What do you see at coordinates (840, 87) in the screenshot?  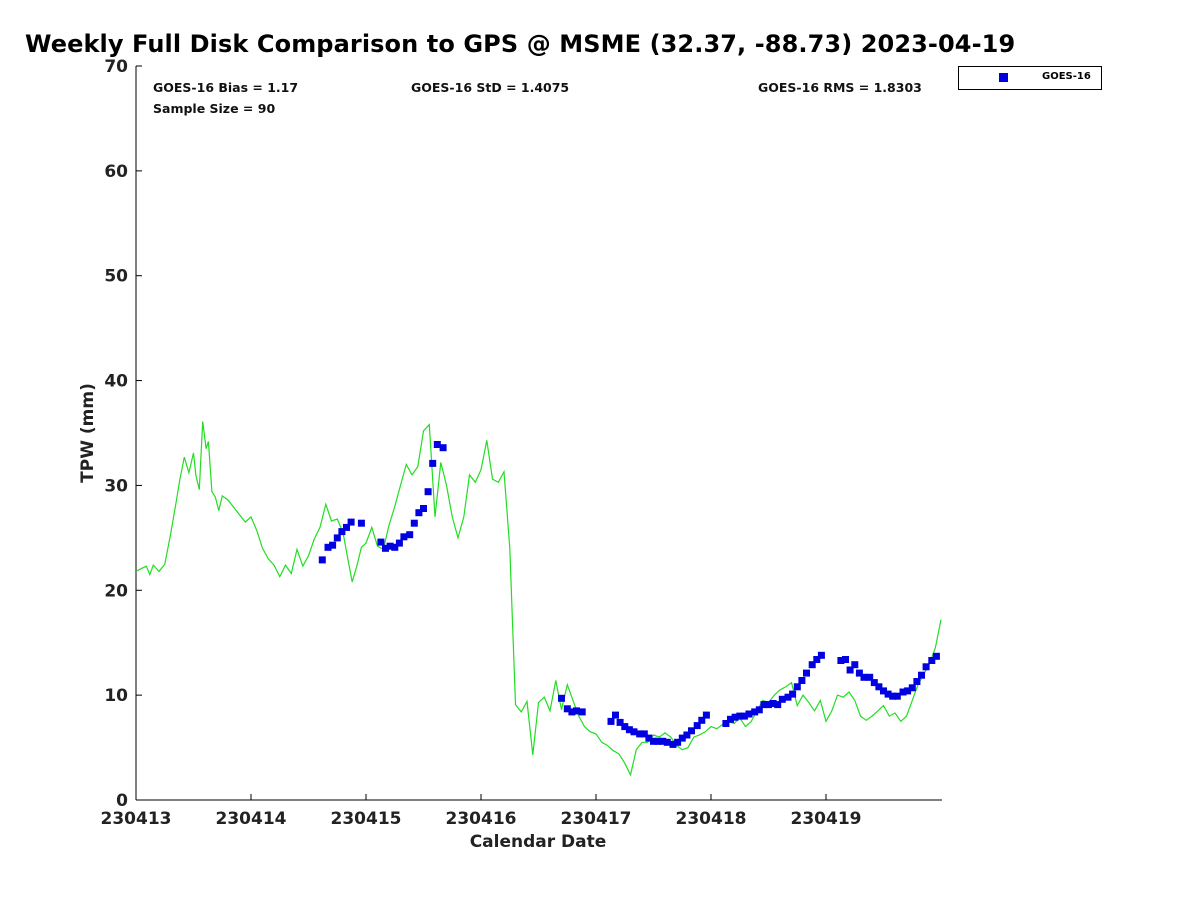 I see `rms-stat: GOES-16 RMS = 1.8303` at bounding box center [840, 87].